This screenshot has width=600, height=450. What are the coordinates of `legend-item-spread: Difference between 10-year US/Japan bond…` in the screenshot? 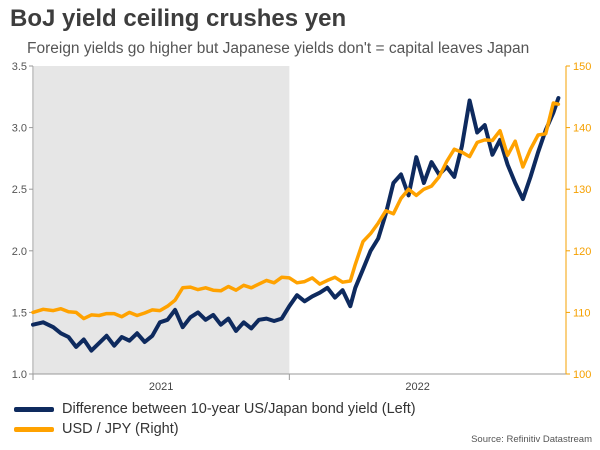 It's located at (215, 409).